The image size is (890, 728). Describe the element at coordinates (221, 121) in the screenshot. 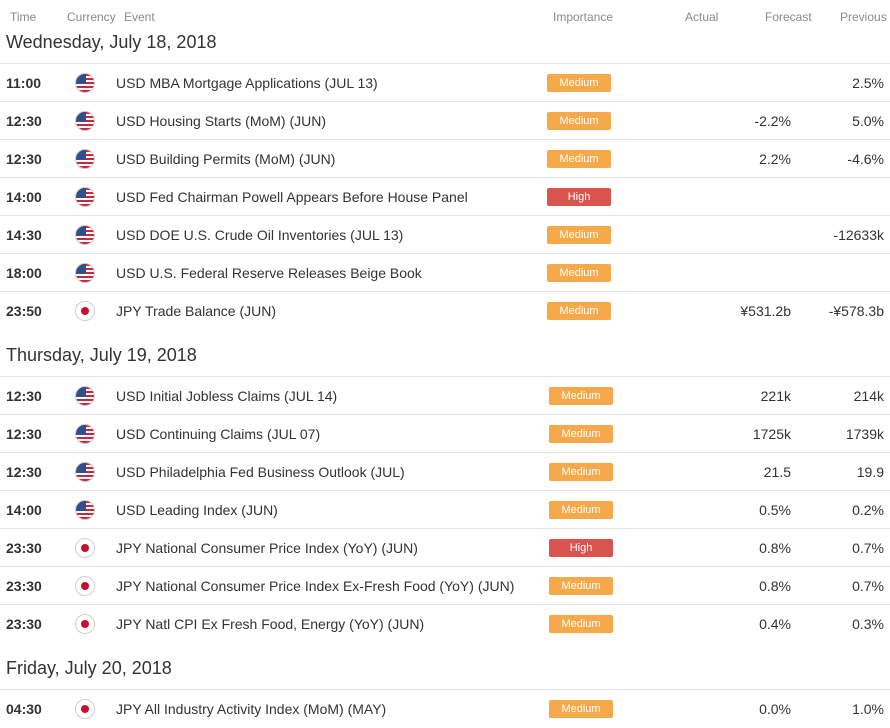

I see `event-name: USD Housing Starts (MoM) (JUN)` at that location.